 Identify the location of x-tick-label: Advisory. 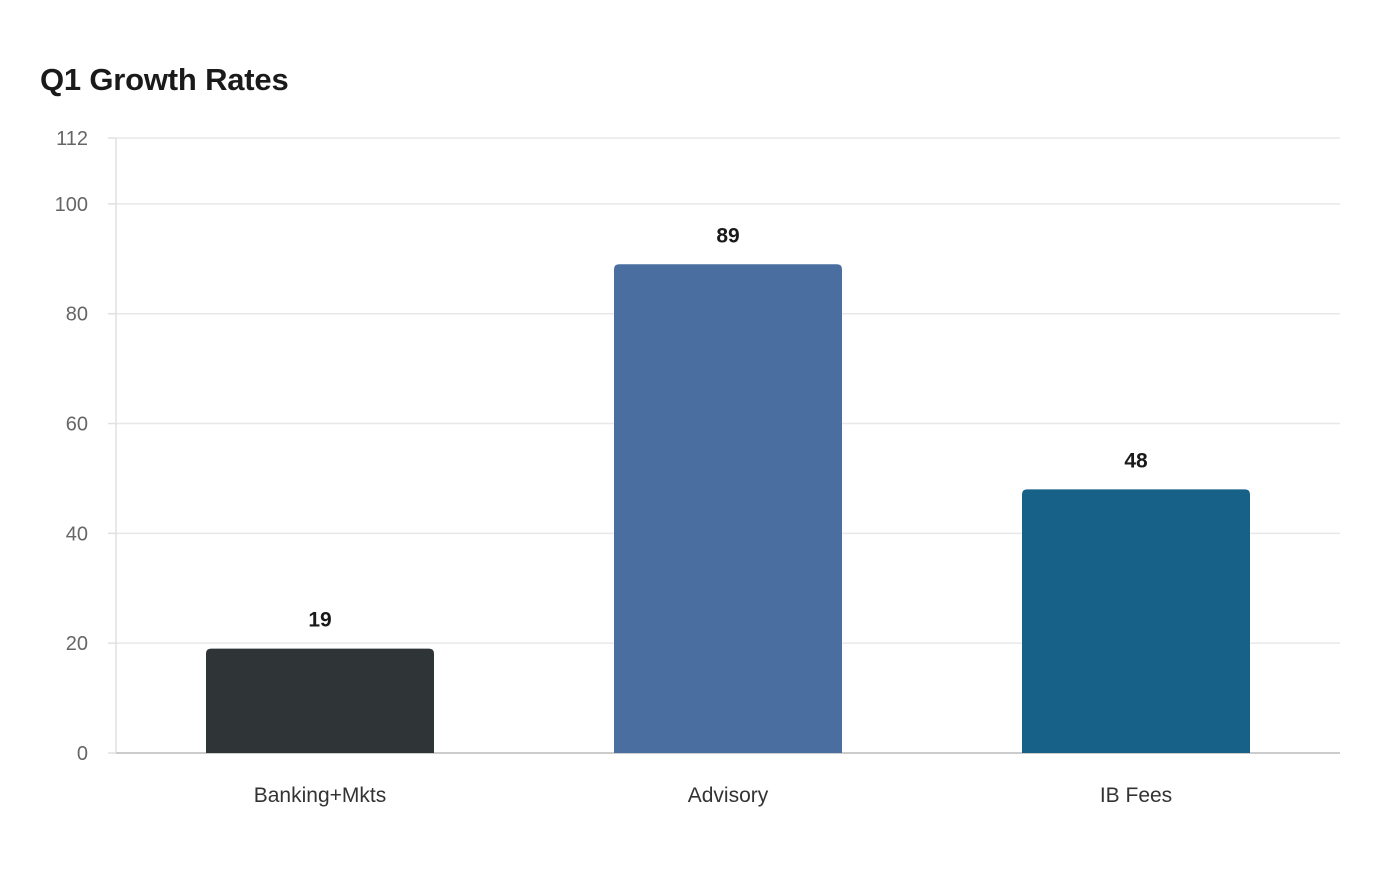
(728, 795).